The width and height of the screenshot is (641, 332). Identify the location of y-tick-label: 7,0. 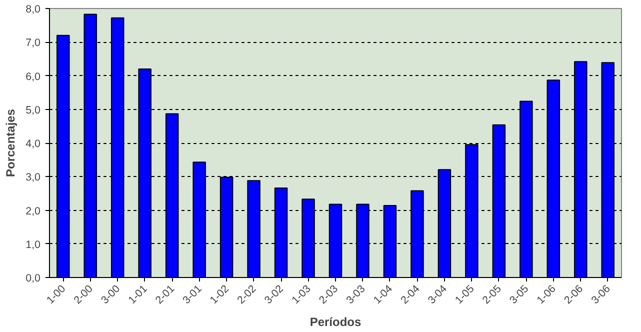
(33, 43).